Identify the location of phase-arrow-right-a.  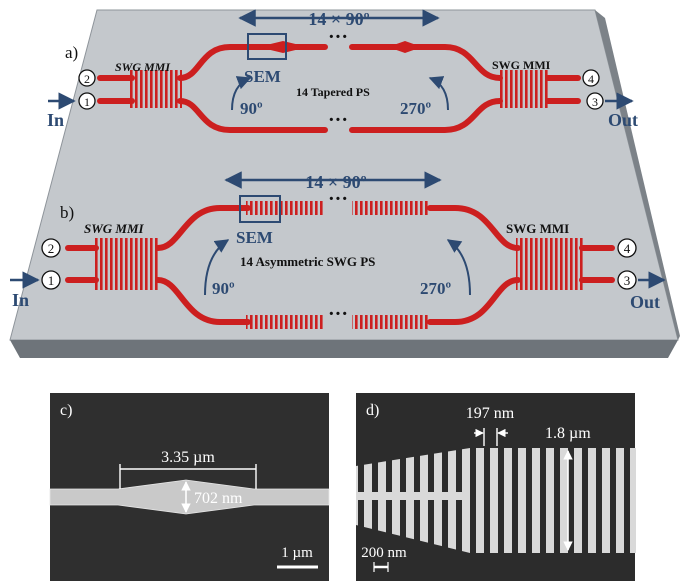
(438, 93).